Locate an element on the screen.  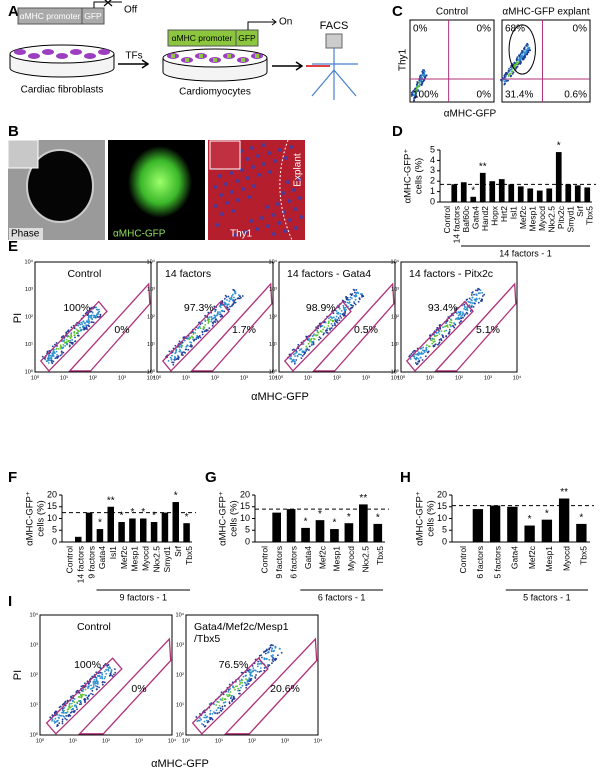
y-tick-label: 10² is located at coordinates (180, 675).